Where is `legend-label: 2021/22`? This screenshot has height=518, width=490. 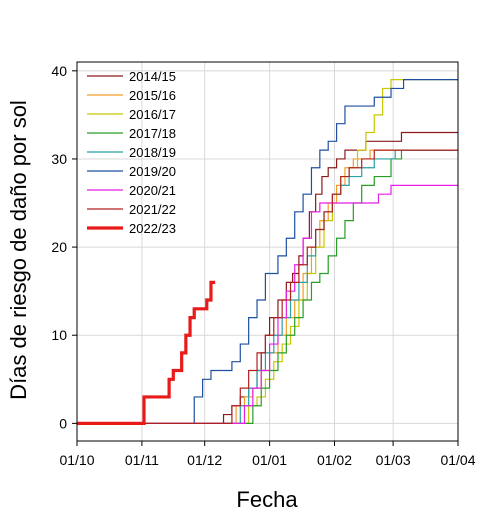 legend-label: 2021/22 is located at coordinates (152, 209).